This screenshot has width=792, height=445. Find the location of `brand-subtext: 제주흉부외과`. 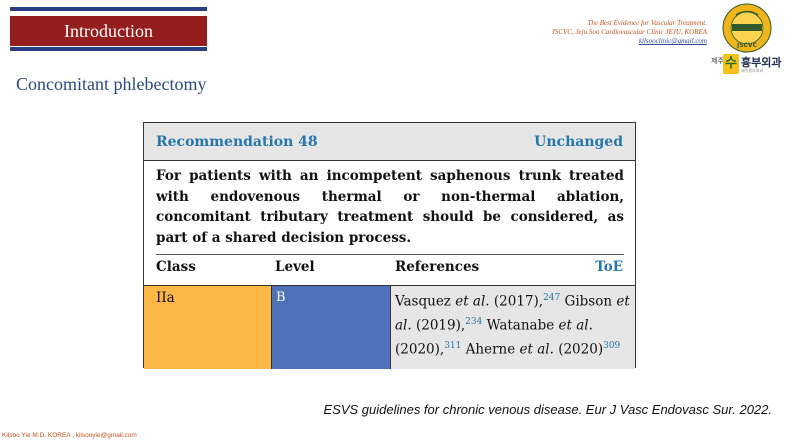

brand-subtext: 제주흉부외과 is located at coordinates (752, 70).